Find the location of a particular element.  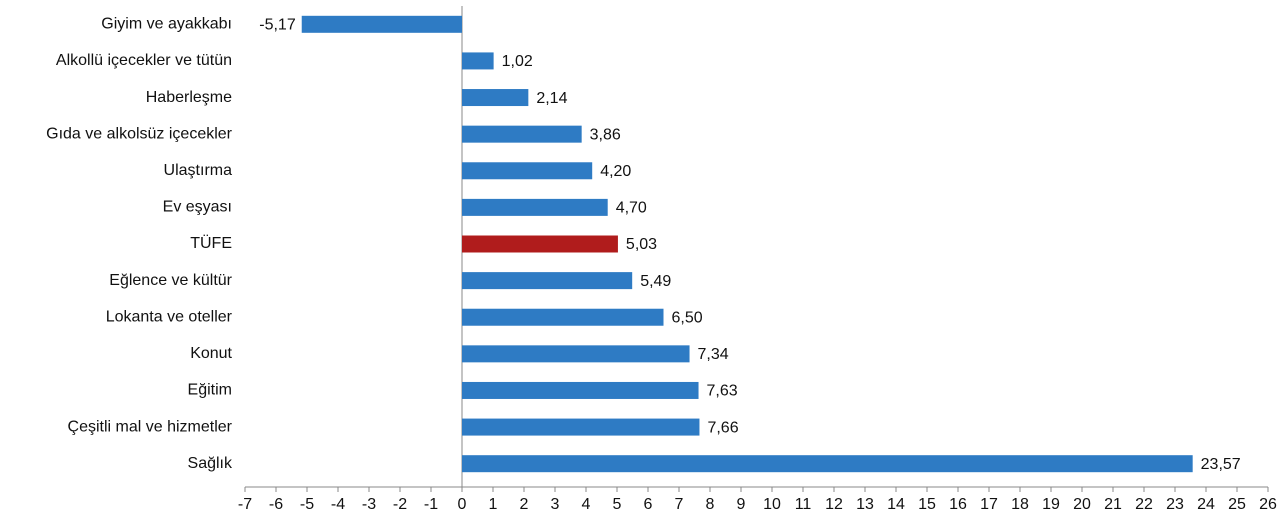

x-tick-label: 2 is located at coordinates (524, 504).